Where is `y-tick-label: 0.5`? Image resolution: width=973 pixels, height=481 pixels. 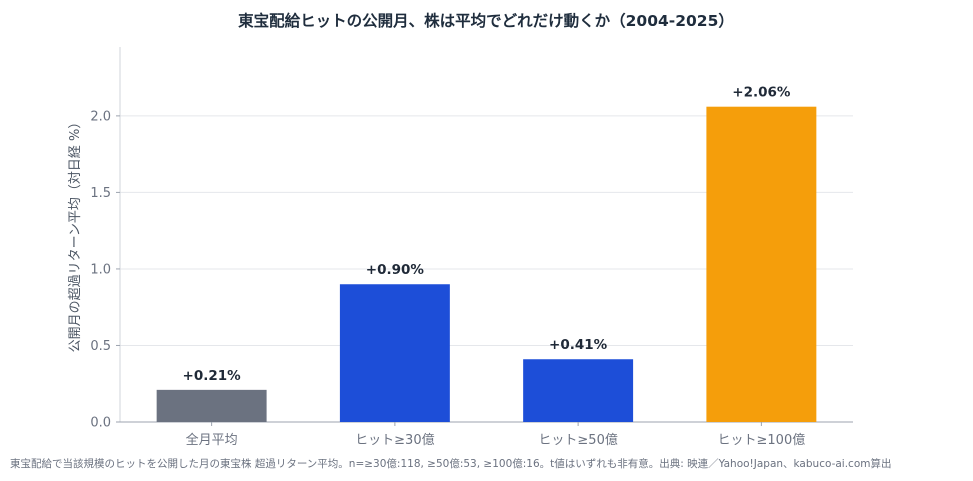 y-tick-label: 0.5 is located at coordinates (100, 346).